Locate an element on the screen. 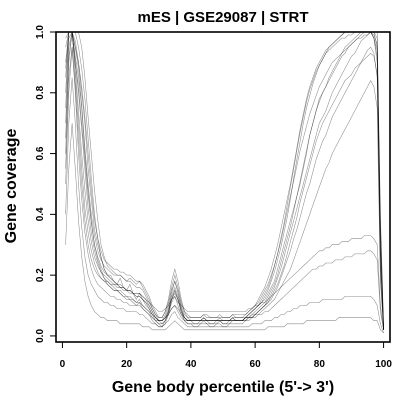 This screenshot has width=400, height=400. x-tick-label-2: 40 is located at coordinates (191, 364).